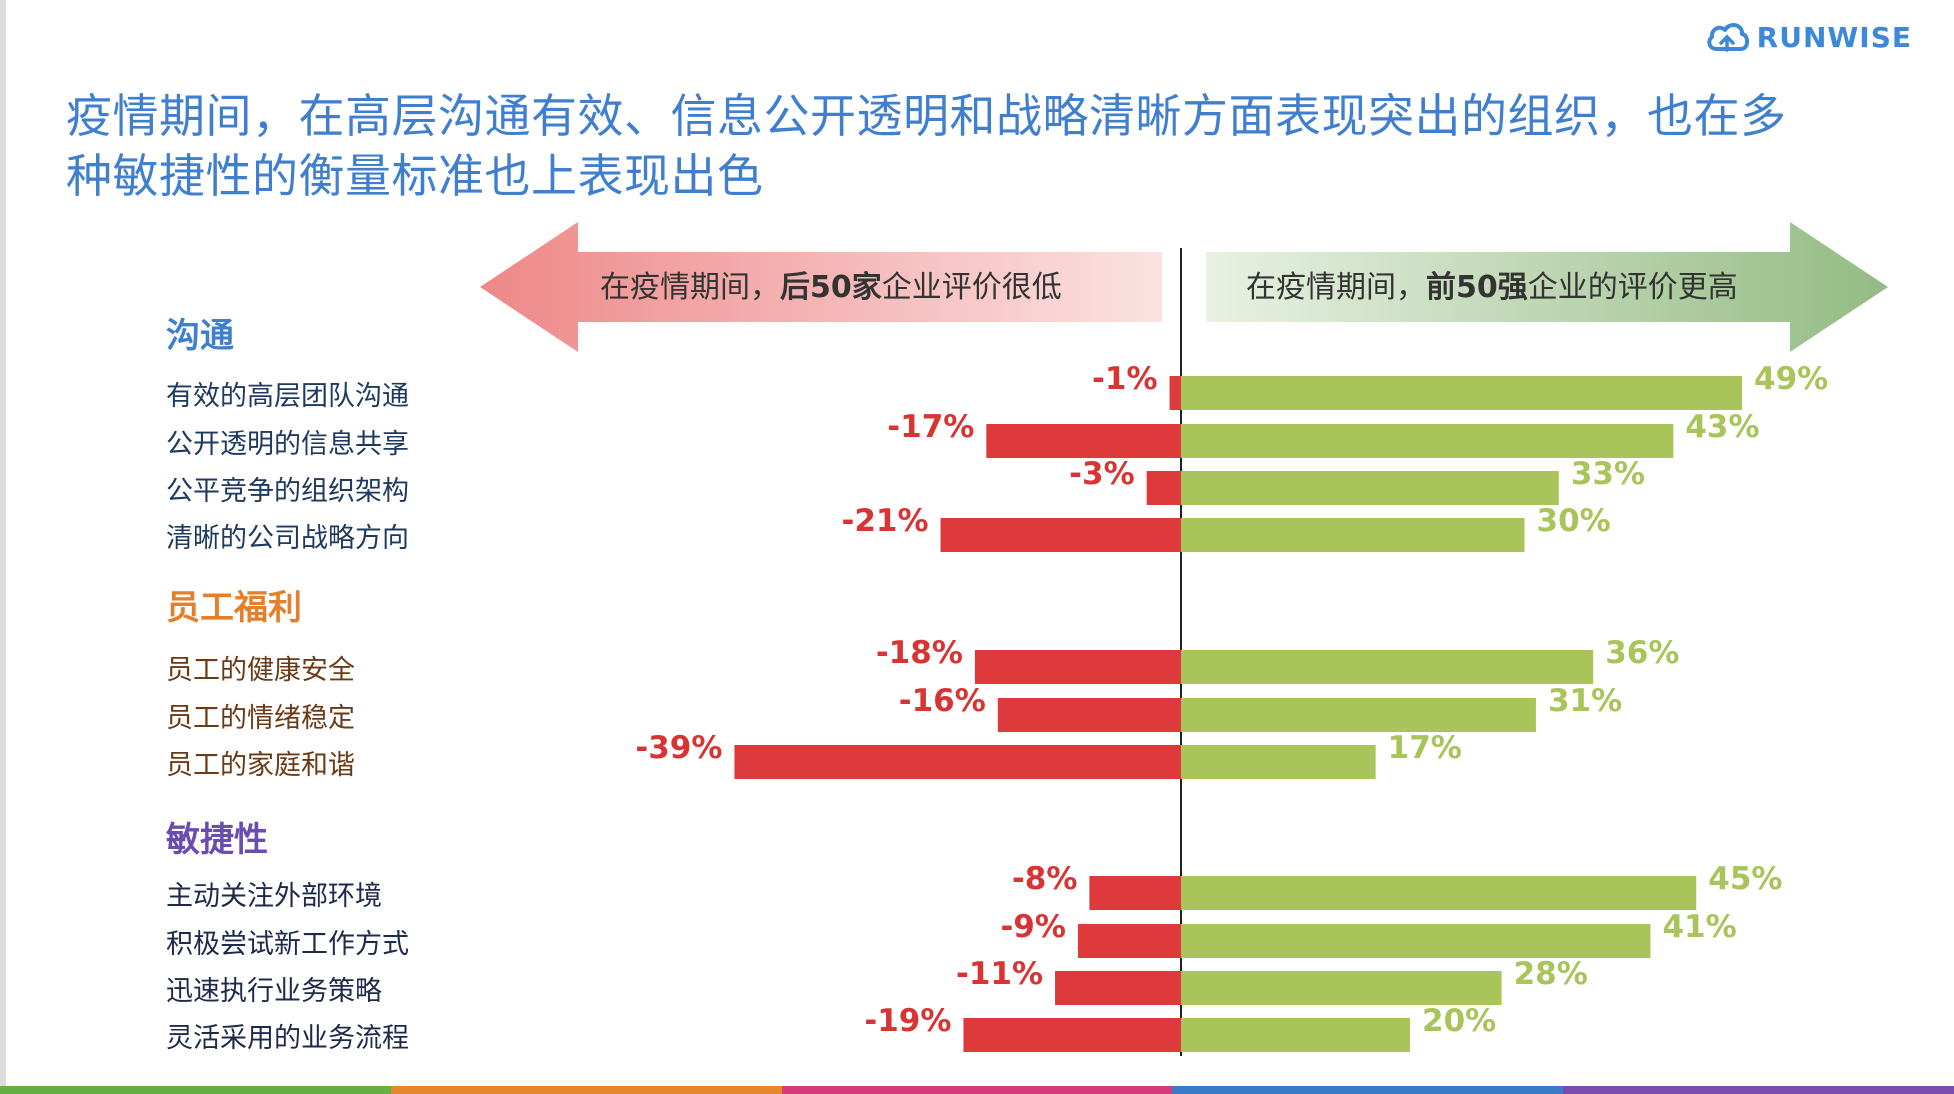 This screenshot has height=1094, width=1954. I want to click on category-heading: 沟通, so click(200, 336).